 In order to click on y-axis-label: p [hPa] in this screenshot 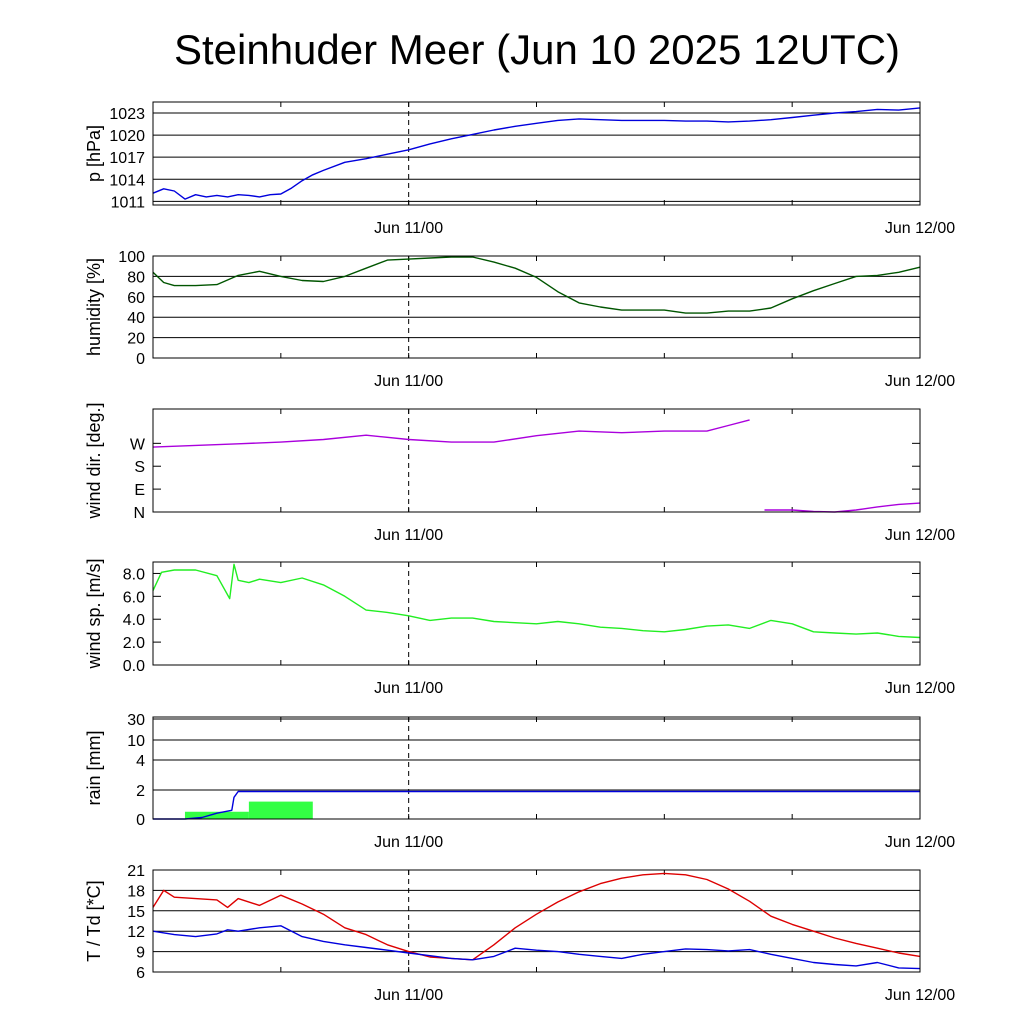, I will do `click(94, 153)`.